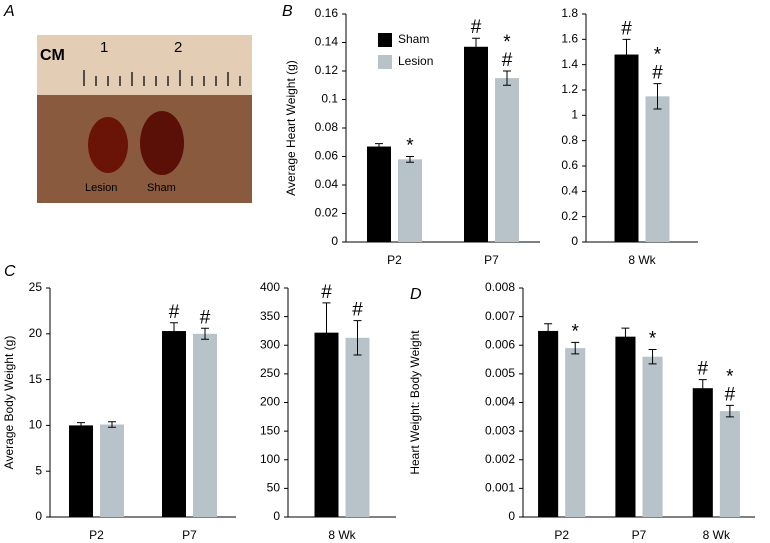 The width and height of the screenshot is (770, 543). What do you see at coordinates (270, 287) in the screenshot?
I see `y-tick-label: 400` at bounding box center [270, 287].